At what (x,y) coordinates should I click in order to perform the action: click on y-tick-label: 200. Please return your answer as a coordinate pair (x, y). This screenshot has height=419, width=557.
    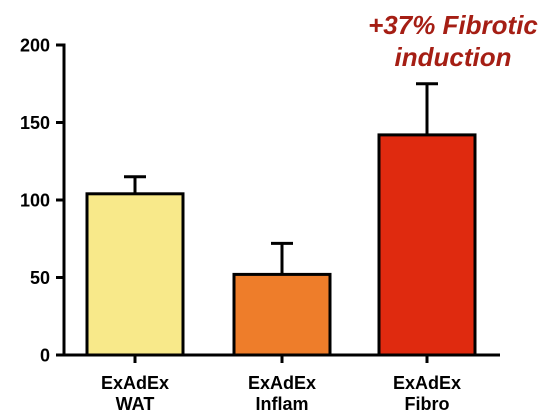
    Looking at the image, I should click on (35, 46).